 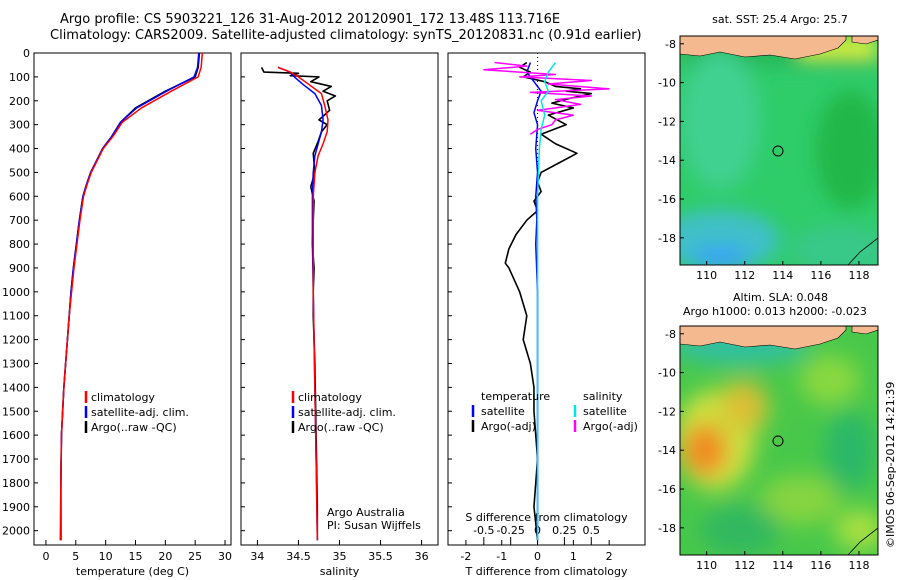 I want to click on diff-legend-title: salinity, so click(x=603, y=396).